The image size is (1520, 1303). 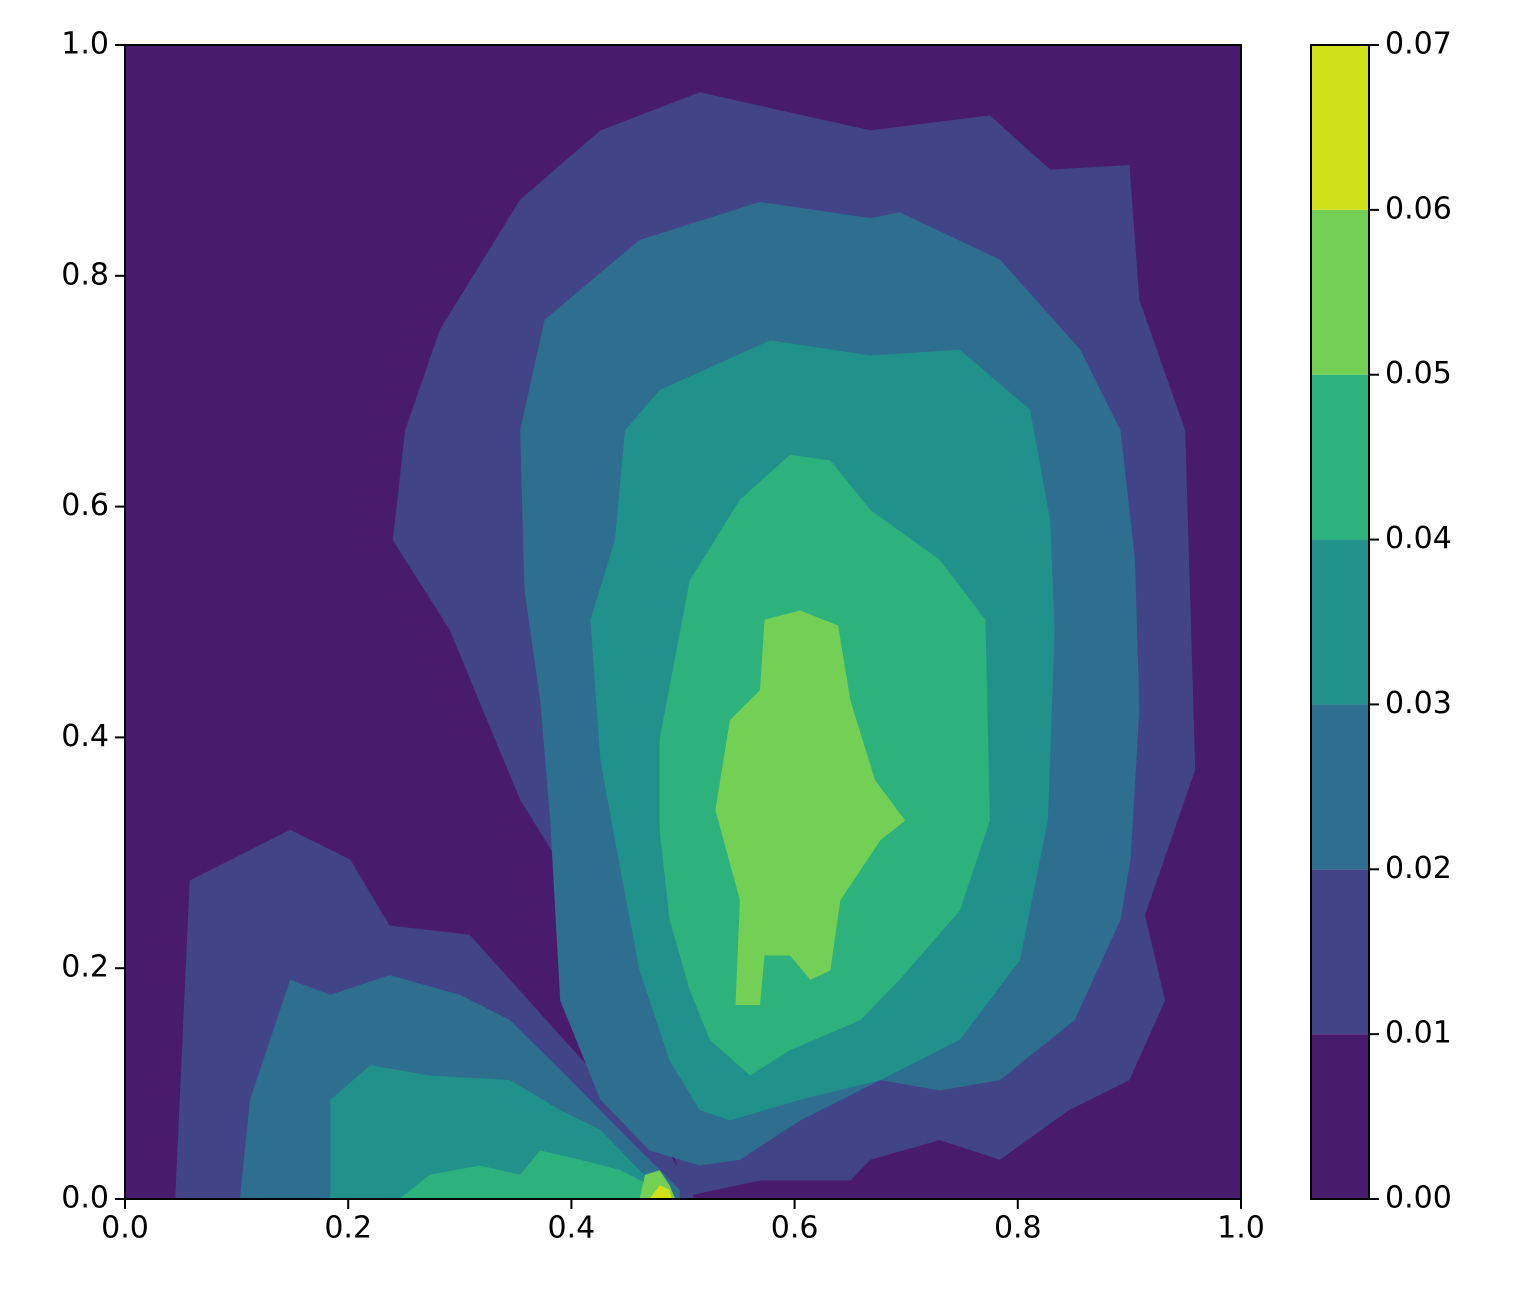 I want to click on colorbar-frame, so click(x=1340, y=622).